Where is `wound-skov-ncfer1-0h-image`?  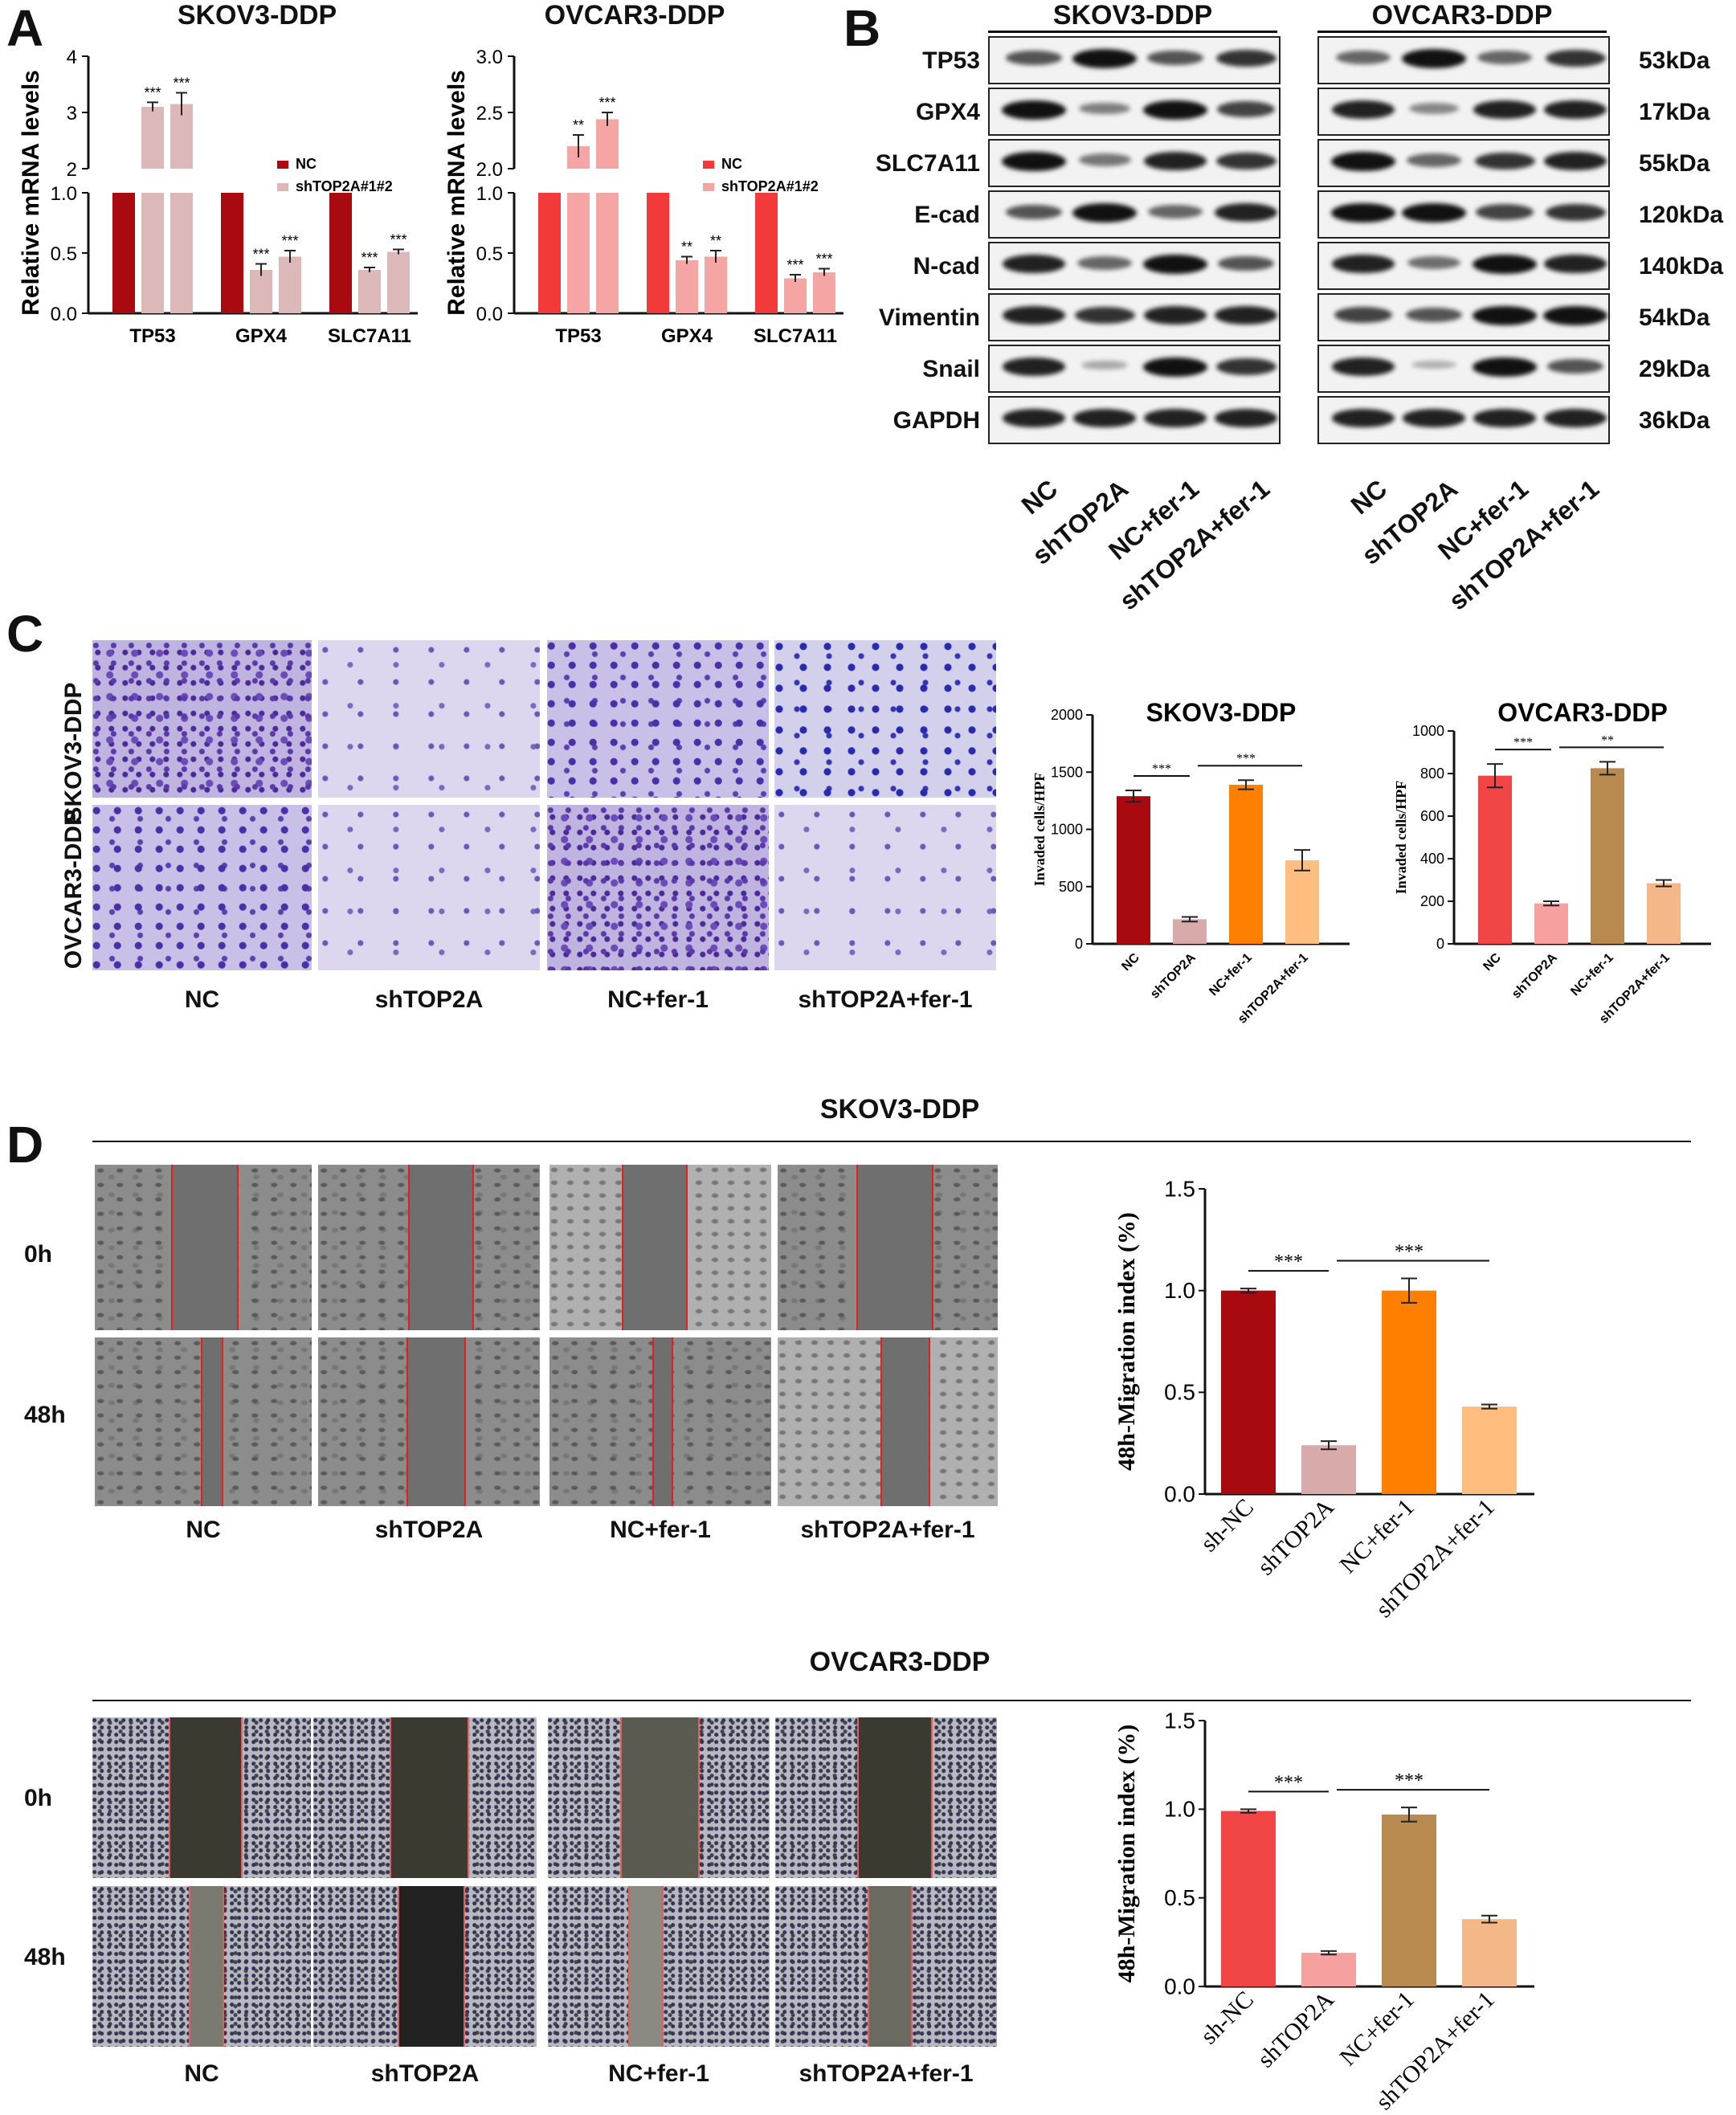 wound-skov-ncfer1-0h-image is located at coordinates (660, 1247).